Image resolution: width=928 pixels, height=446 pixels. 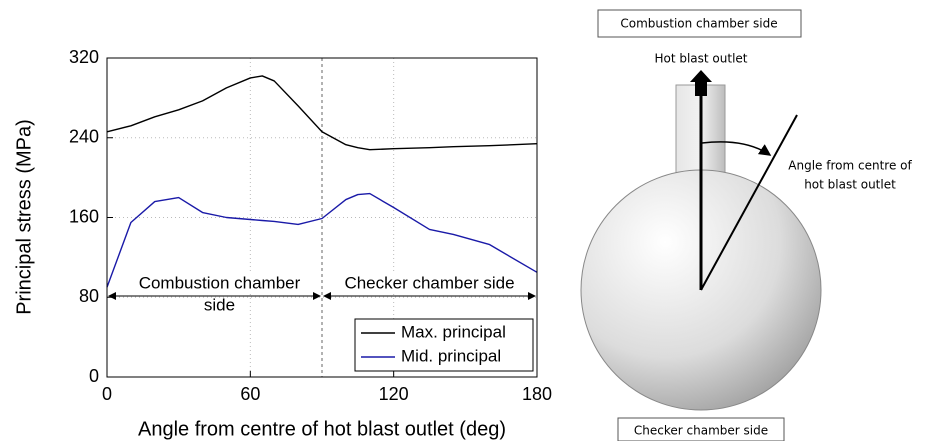 I want to click on top-label: Combustion chamber side, so click(x=698, y=24).